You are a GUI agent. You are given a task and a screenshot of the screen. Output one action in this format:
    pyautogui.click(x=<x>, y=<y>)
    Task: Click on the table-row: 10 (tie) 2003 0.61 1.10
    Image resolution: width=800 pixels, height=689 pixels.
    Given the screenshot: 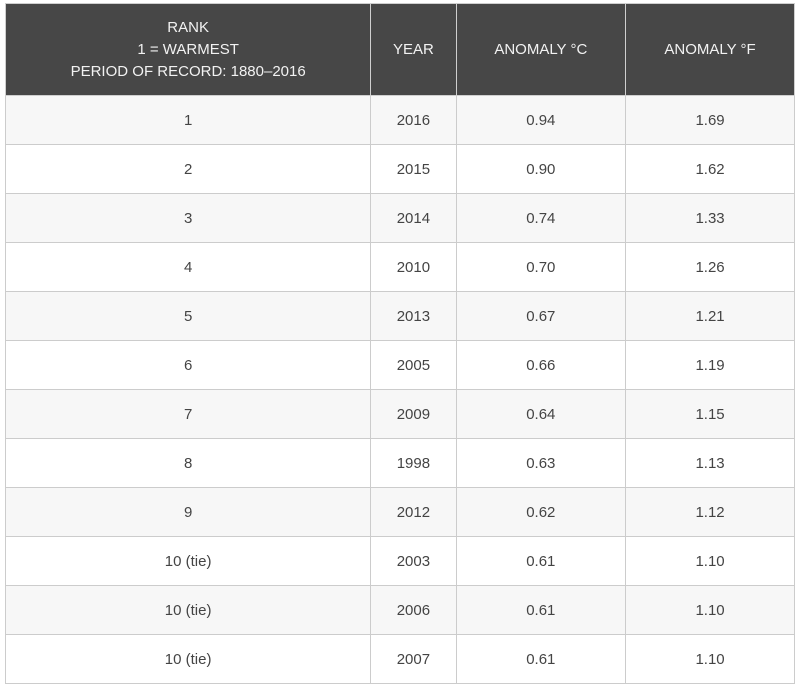 What is the action you would take?
    pyautogui.click(x=399, y=561)
    